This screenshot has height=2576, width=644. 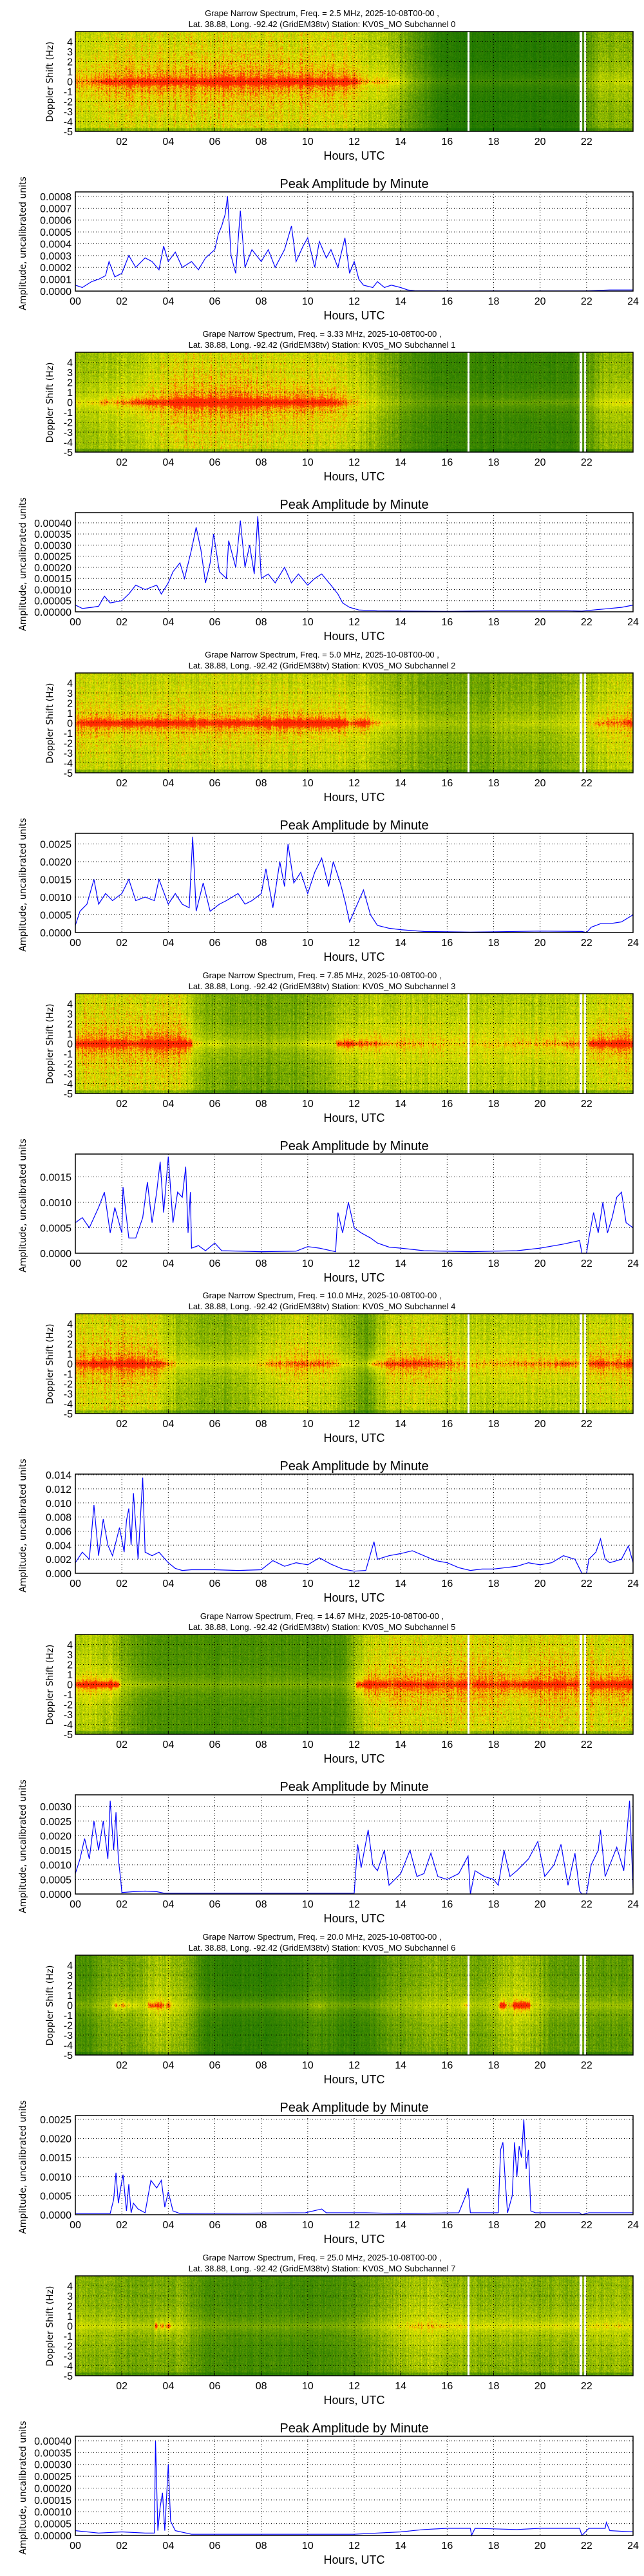 What do you see at coordinates (58, 1518) in the screenshot?
I see `y-tick-label: 0.008` at bounding box center [58, 1518].